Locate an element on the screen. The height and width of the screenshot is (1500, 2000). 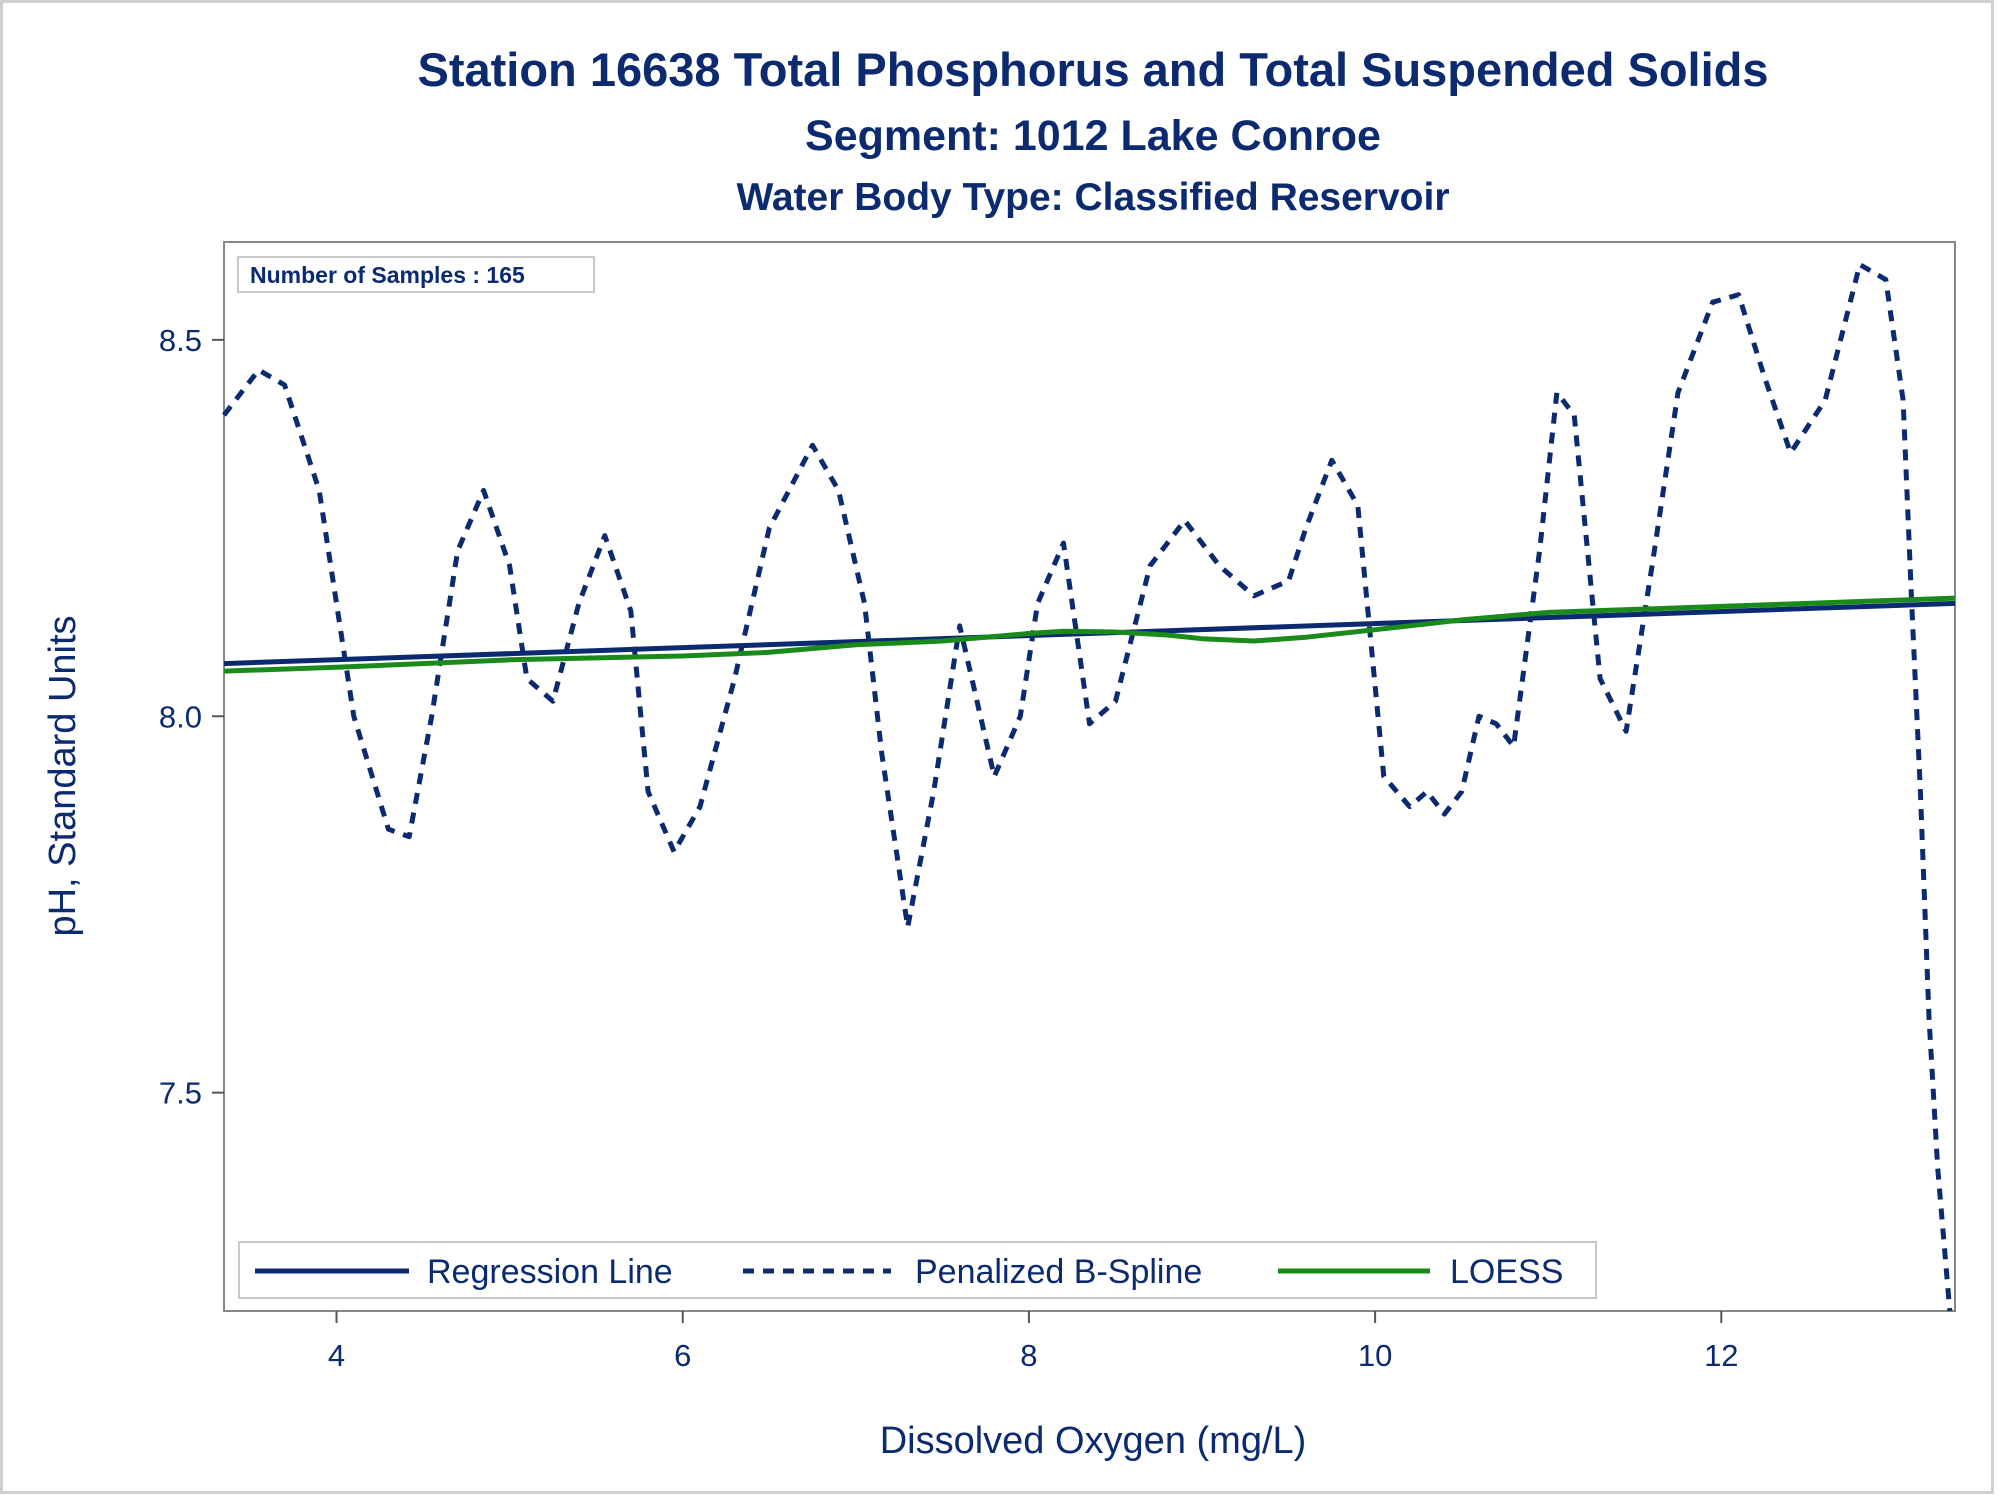
legend-label-loess: LOESS is located at coordinates (1506, 1272).